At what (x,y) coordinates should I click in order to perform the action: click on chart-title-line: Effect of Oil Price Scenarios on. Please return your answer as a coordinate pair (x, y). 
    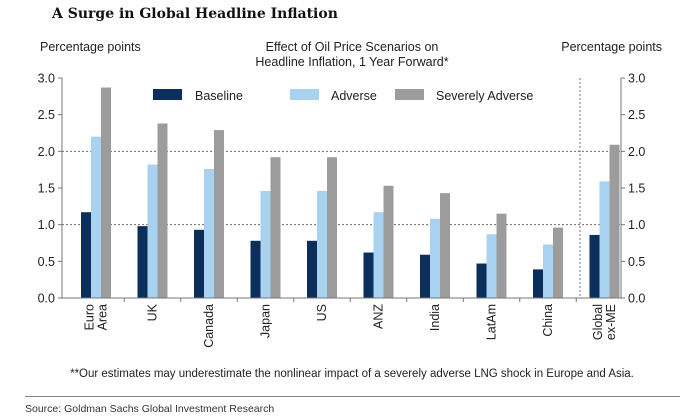
    Looking at the image, I should click on (352, 47).